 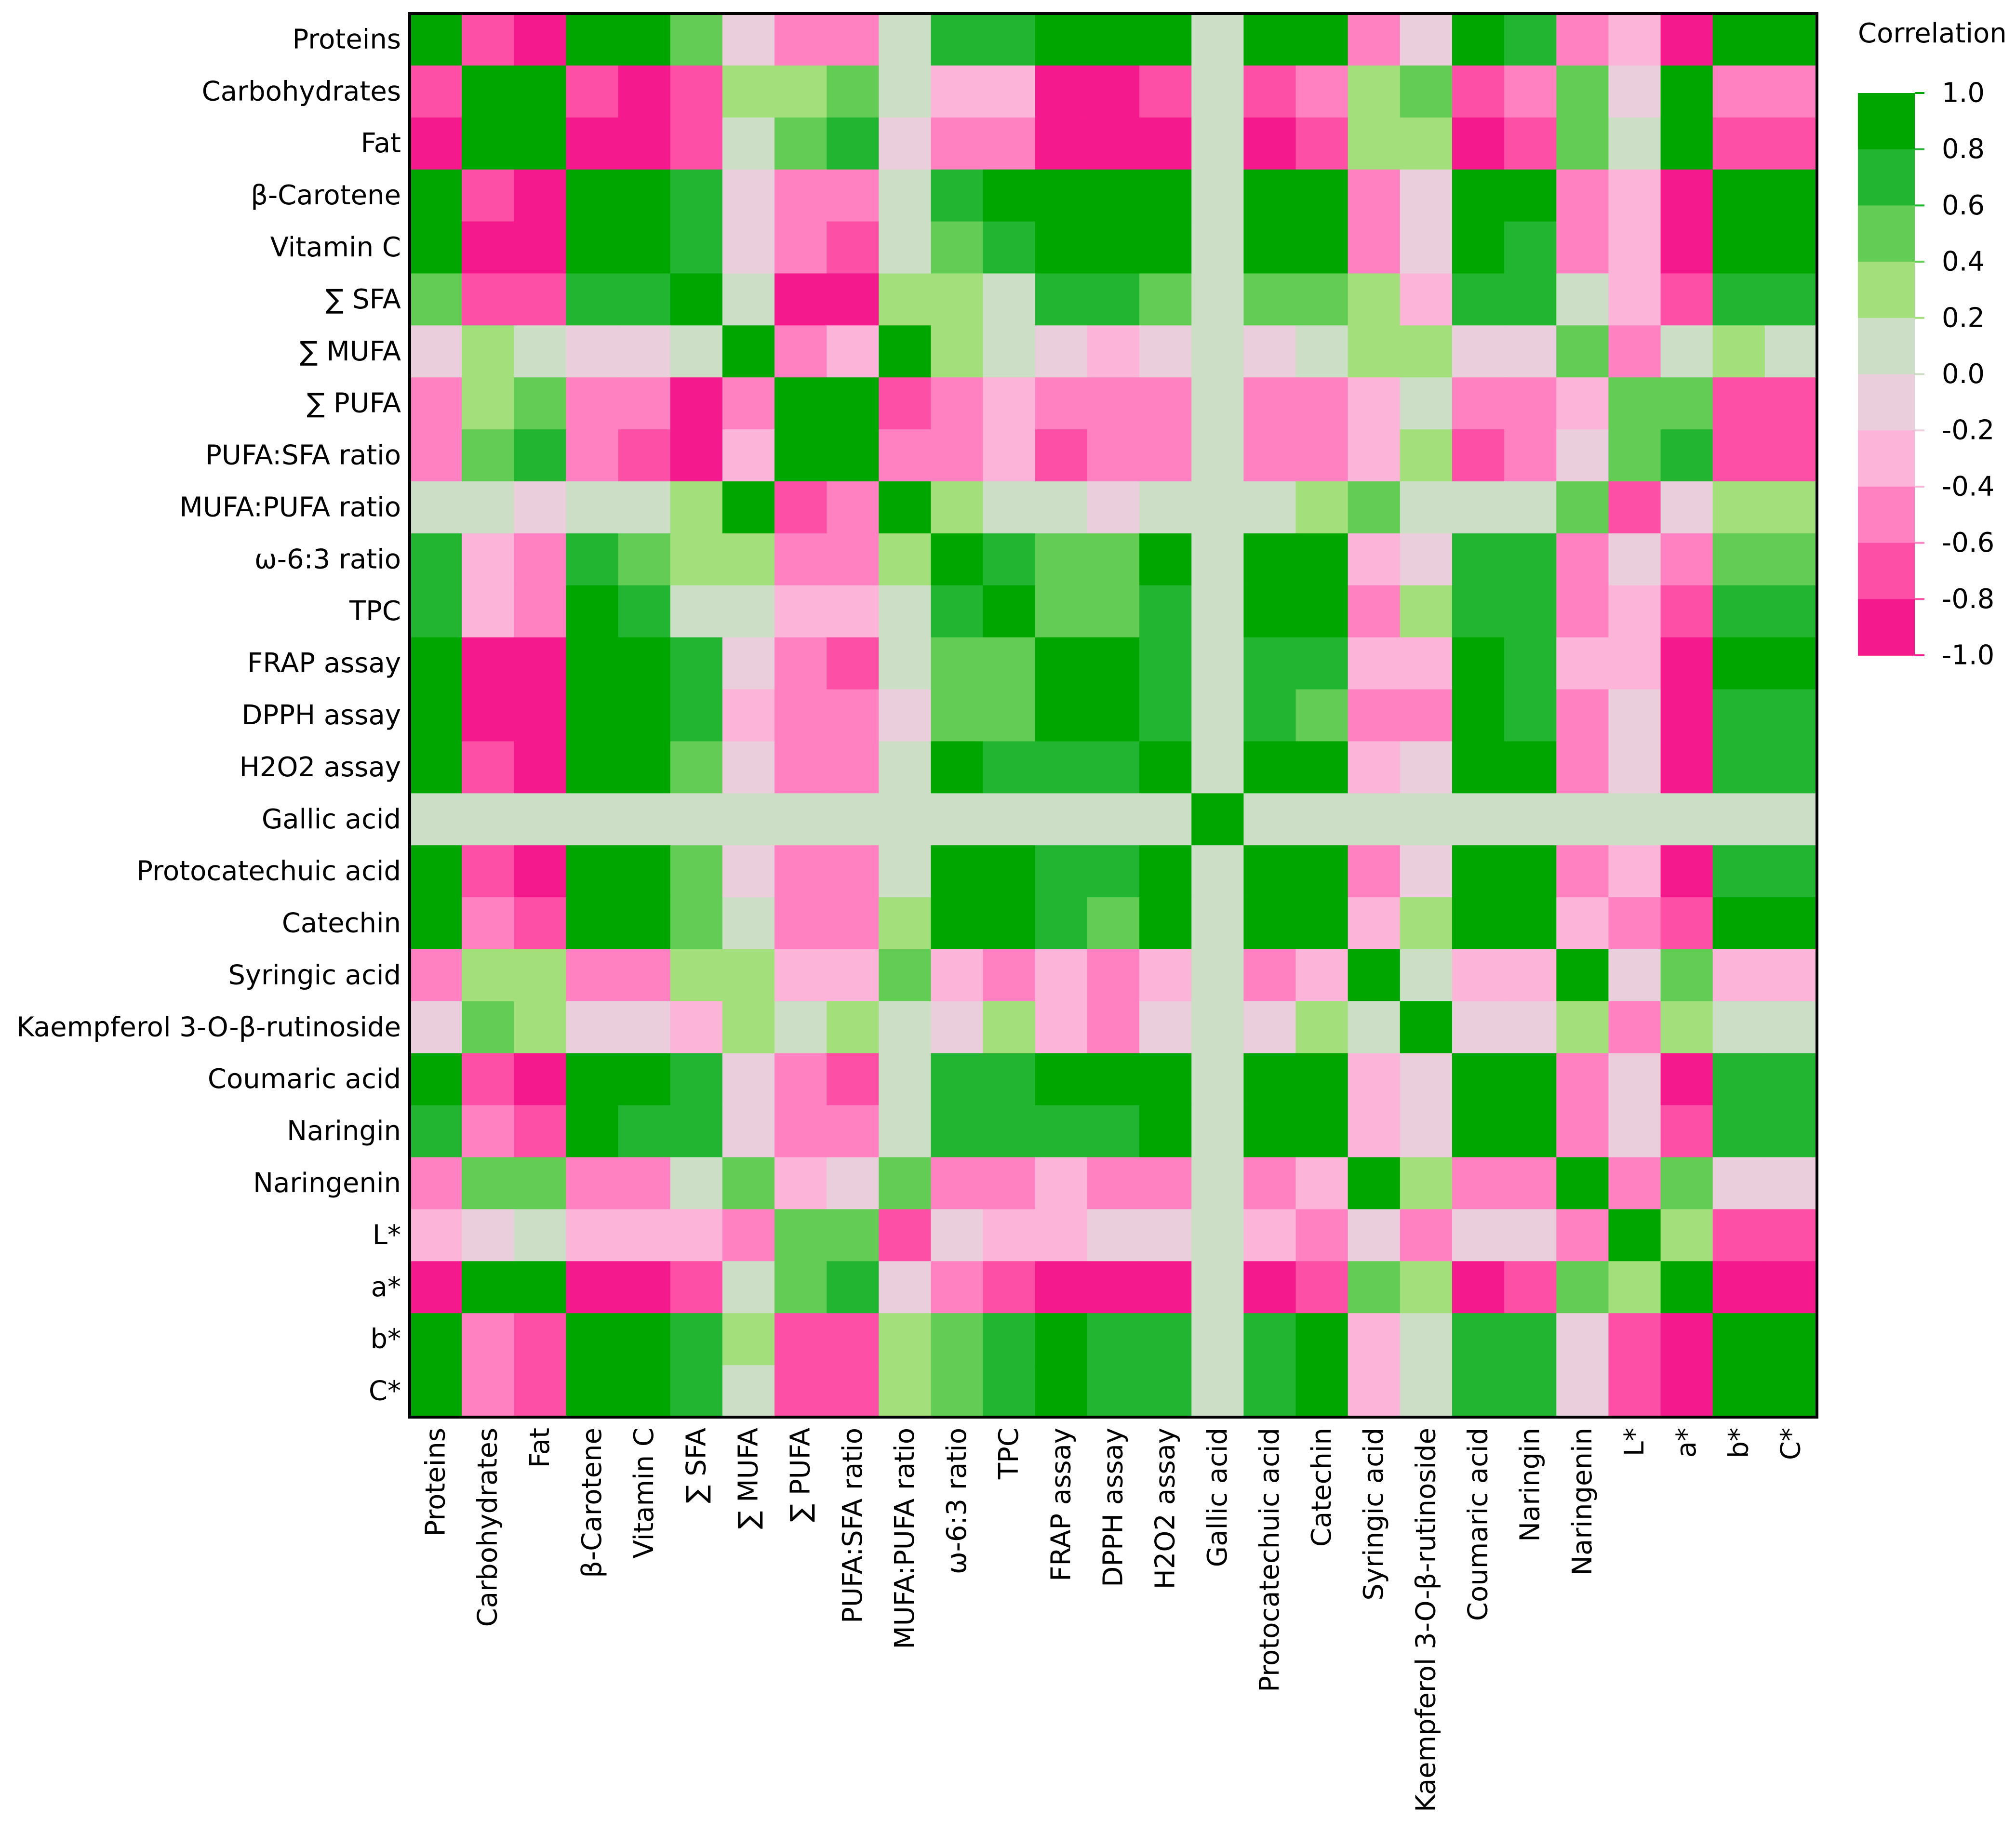 What do you see at coordinates (1634, 1442) in the screenshot?
I see `column-label-l: L*` at bounding box center [1634, 1442].